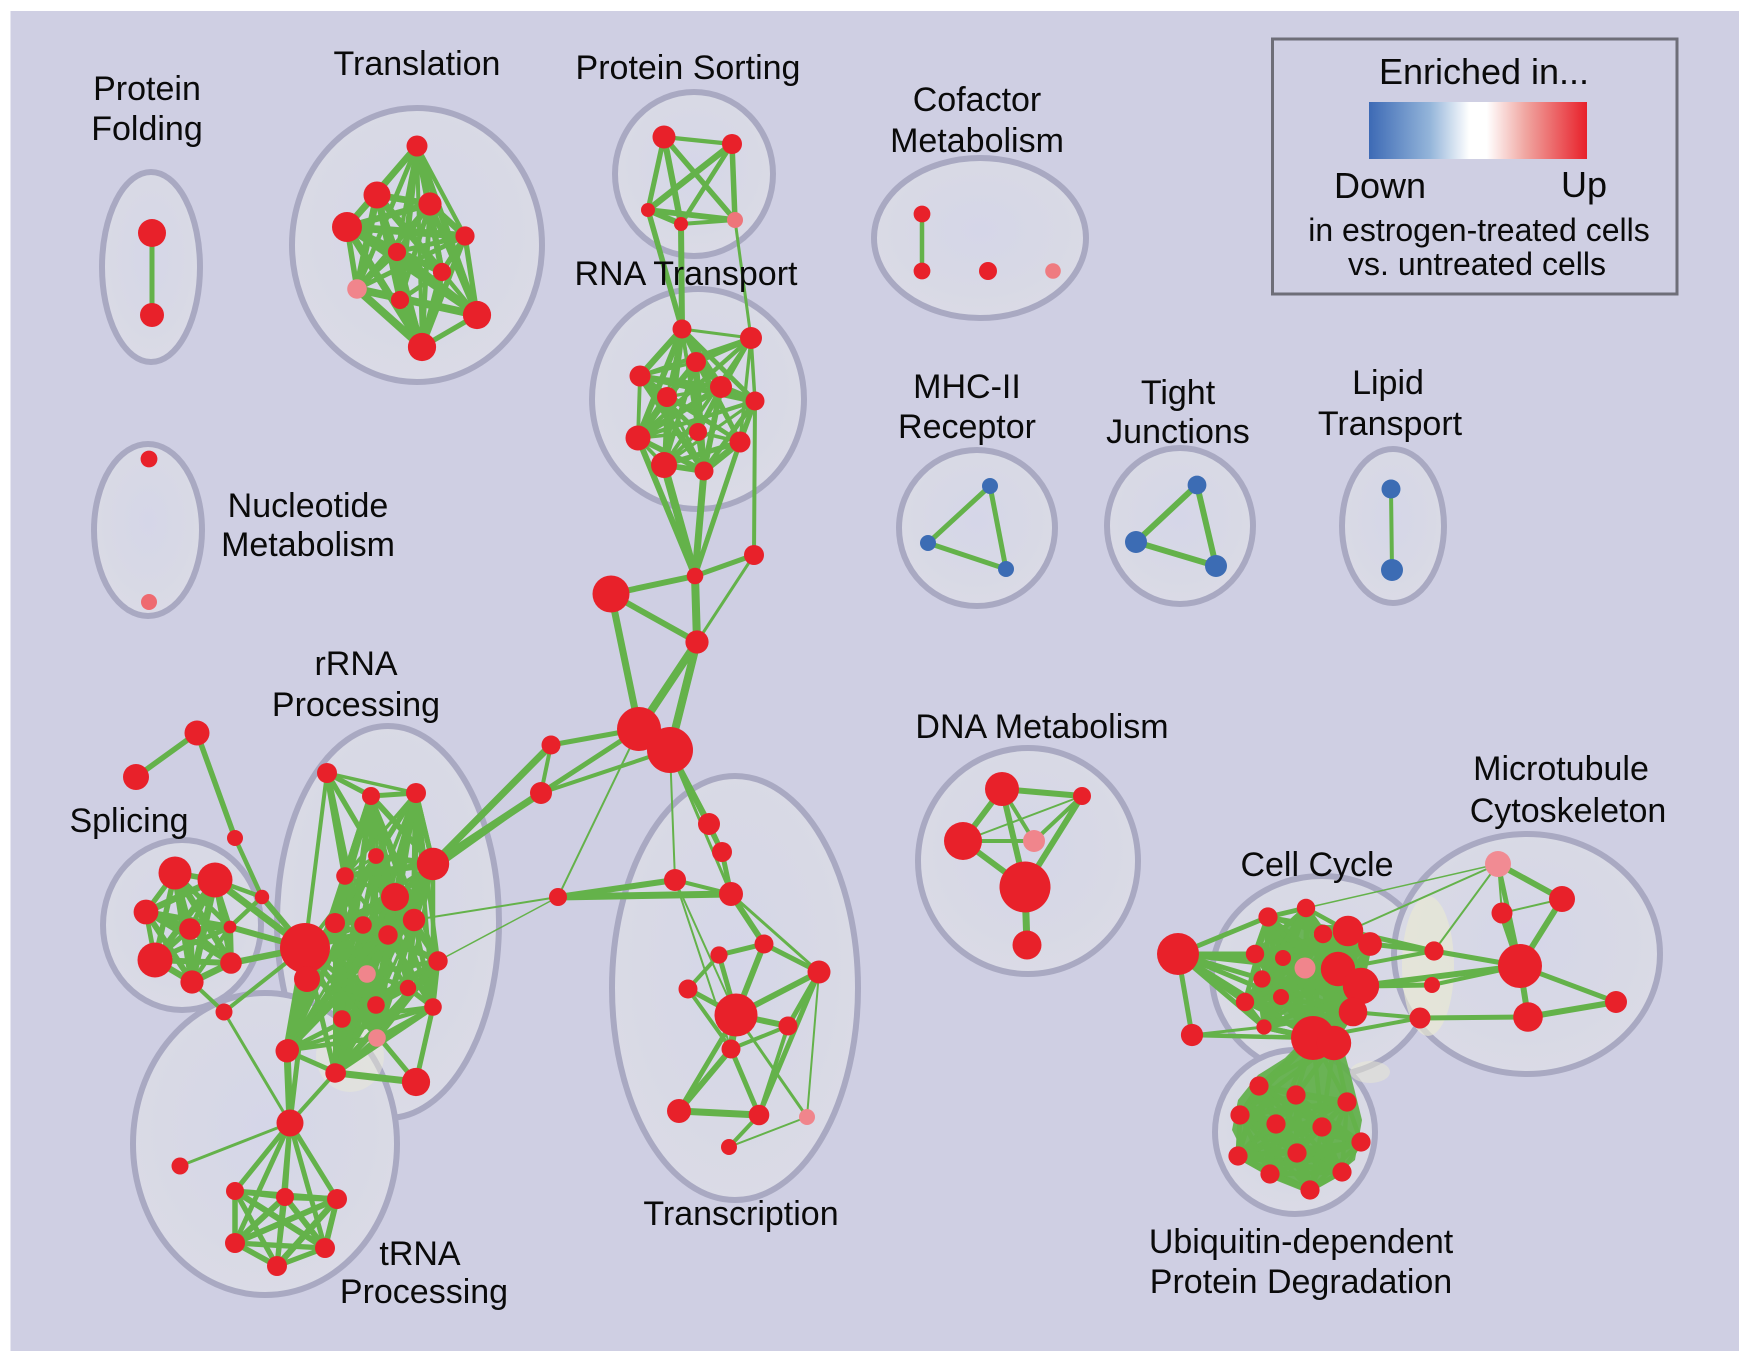 This screenshot has height=1360, width=1750. What do you see at coordinates (687, 274) in the screenshot?
I see `svg-text: RNA Transport` at bounding box center [687, 274].